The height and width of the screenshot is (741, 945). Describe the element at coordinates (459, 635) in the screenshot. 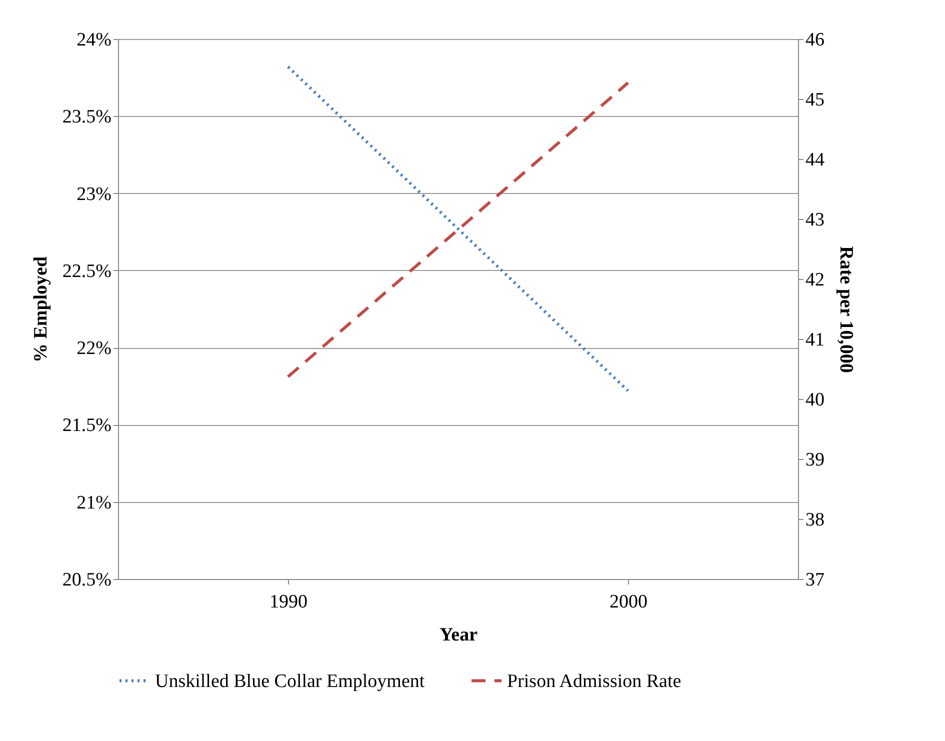

I see `x-axis-title: Year` at that location.